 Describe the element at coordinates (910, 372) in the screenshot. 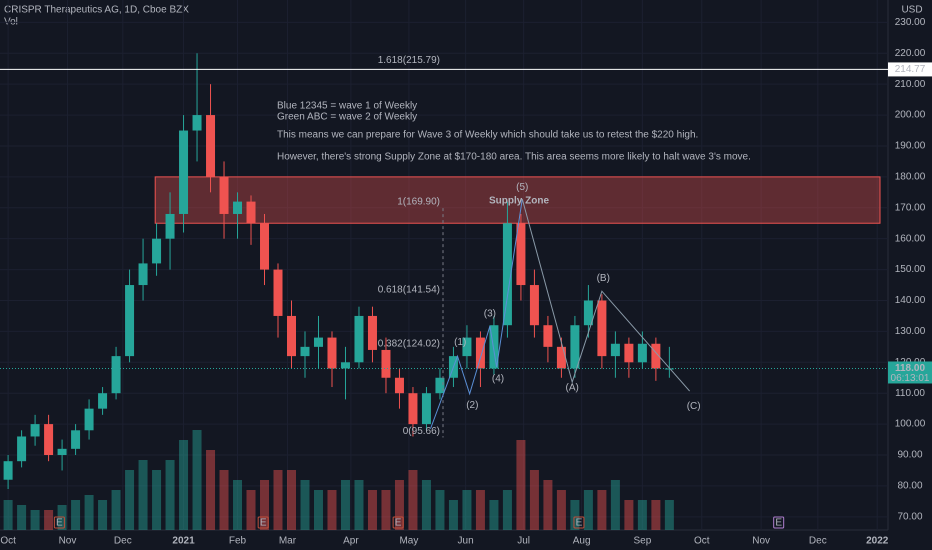

I see `last-price-box` at that location.